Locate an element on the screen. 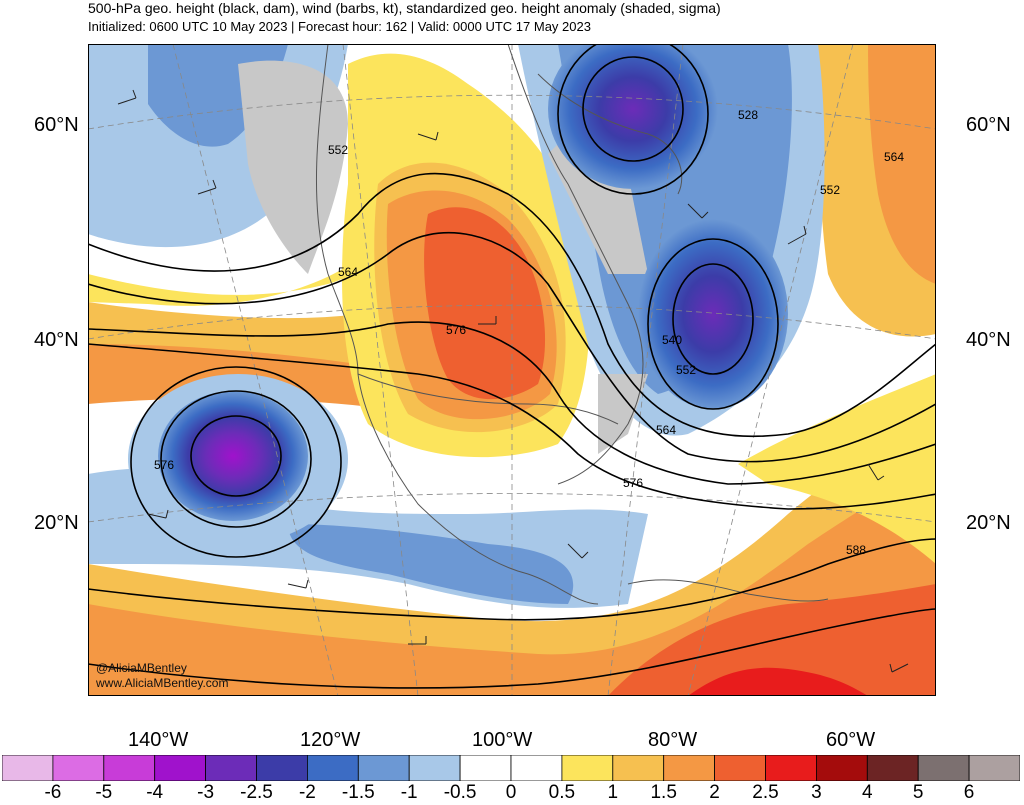 The height and width of the screenshot is (805, 1024). lon-label-100w: 100°W is located at coordinates (502, 740).